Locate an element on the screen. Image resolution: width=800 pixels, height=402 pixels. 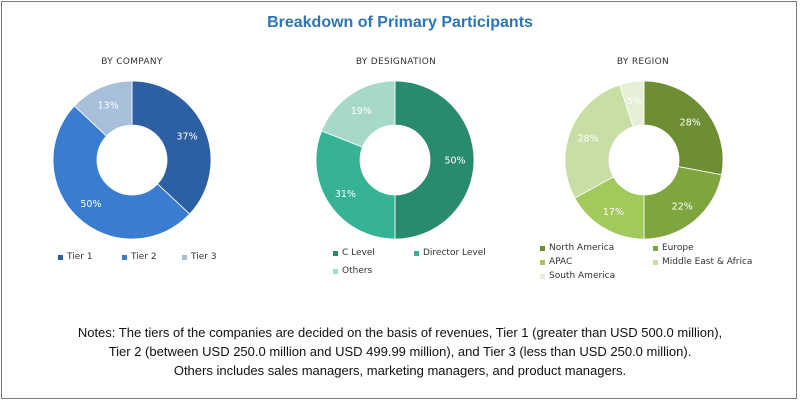
slice-north-america is located at coordinates (683, 128).